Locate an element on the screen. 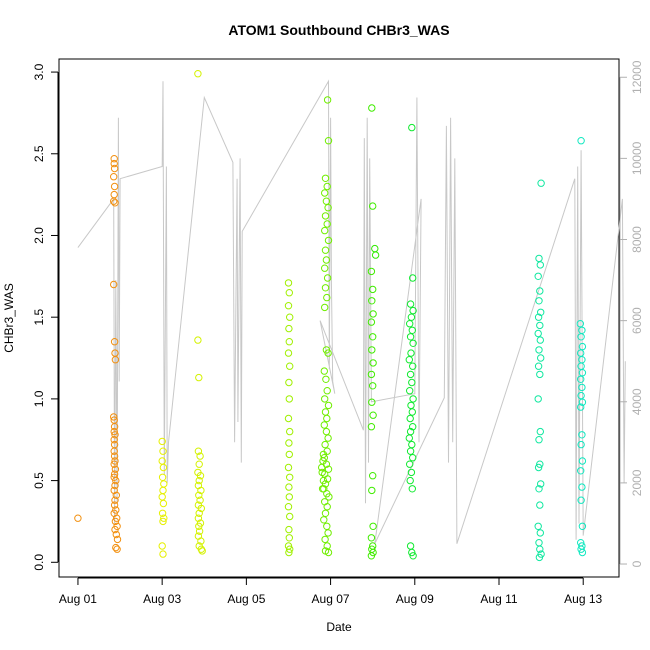 This screenshot has height=650, width=650. y-tick-label: 1.0 is located at coordinates (39, 398).